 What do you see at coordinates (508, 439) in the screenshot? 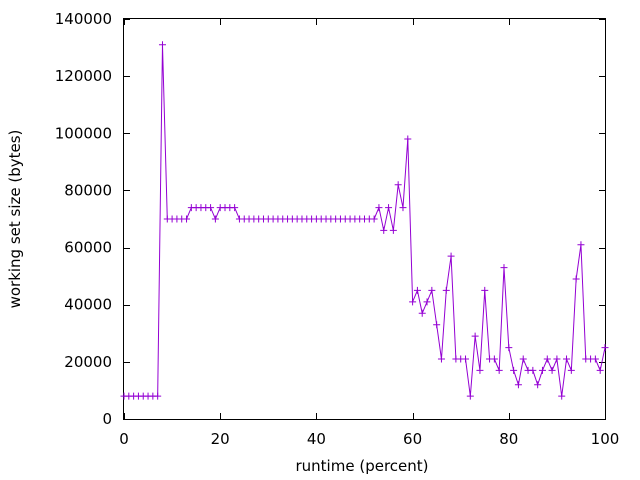
I see `x-tick-label: 80` at bounding box center [508, 439].